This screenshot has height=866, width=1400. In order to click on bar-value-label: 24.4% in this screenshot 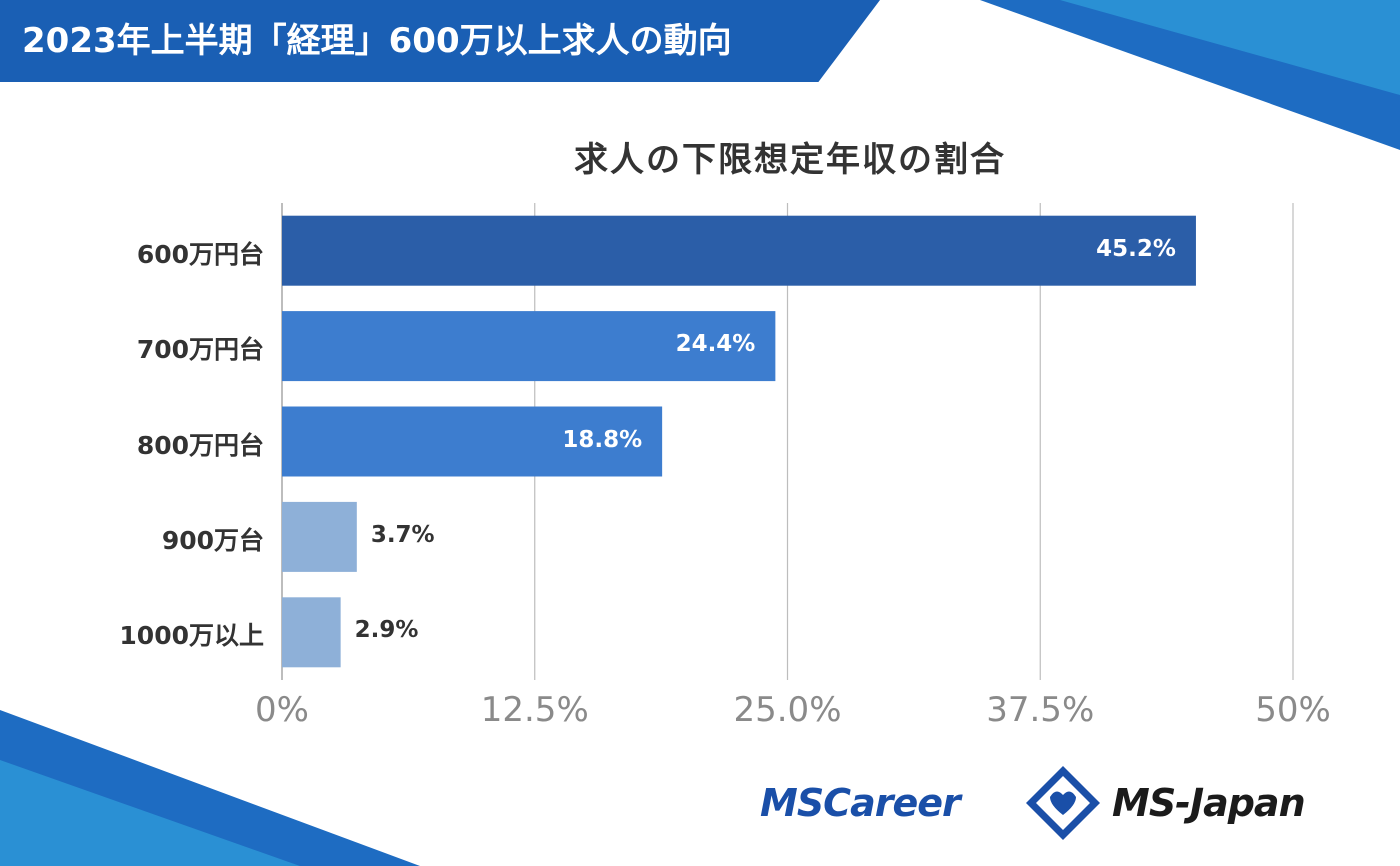, I will do `click(715, 344)`.